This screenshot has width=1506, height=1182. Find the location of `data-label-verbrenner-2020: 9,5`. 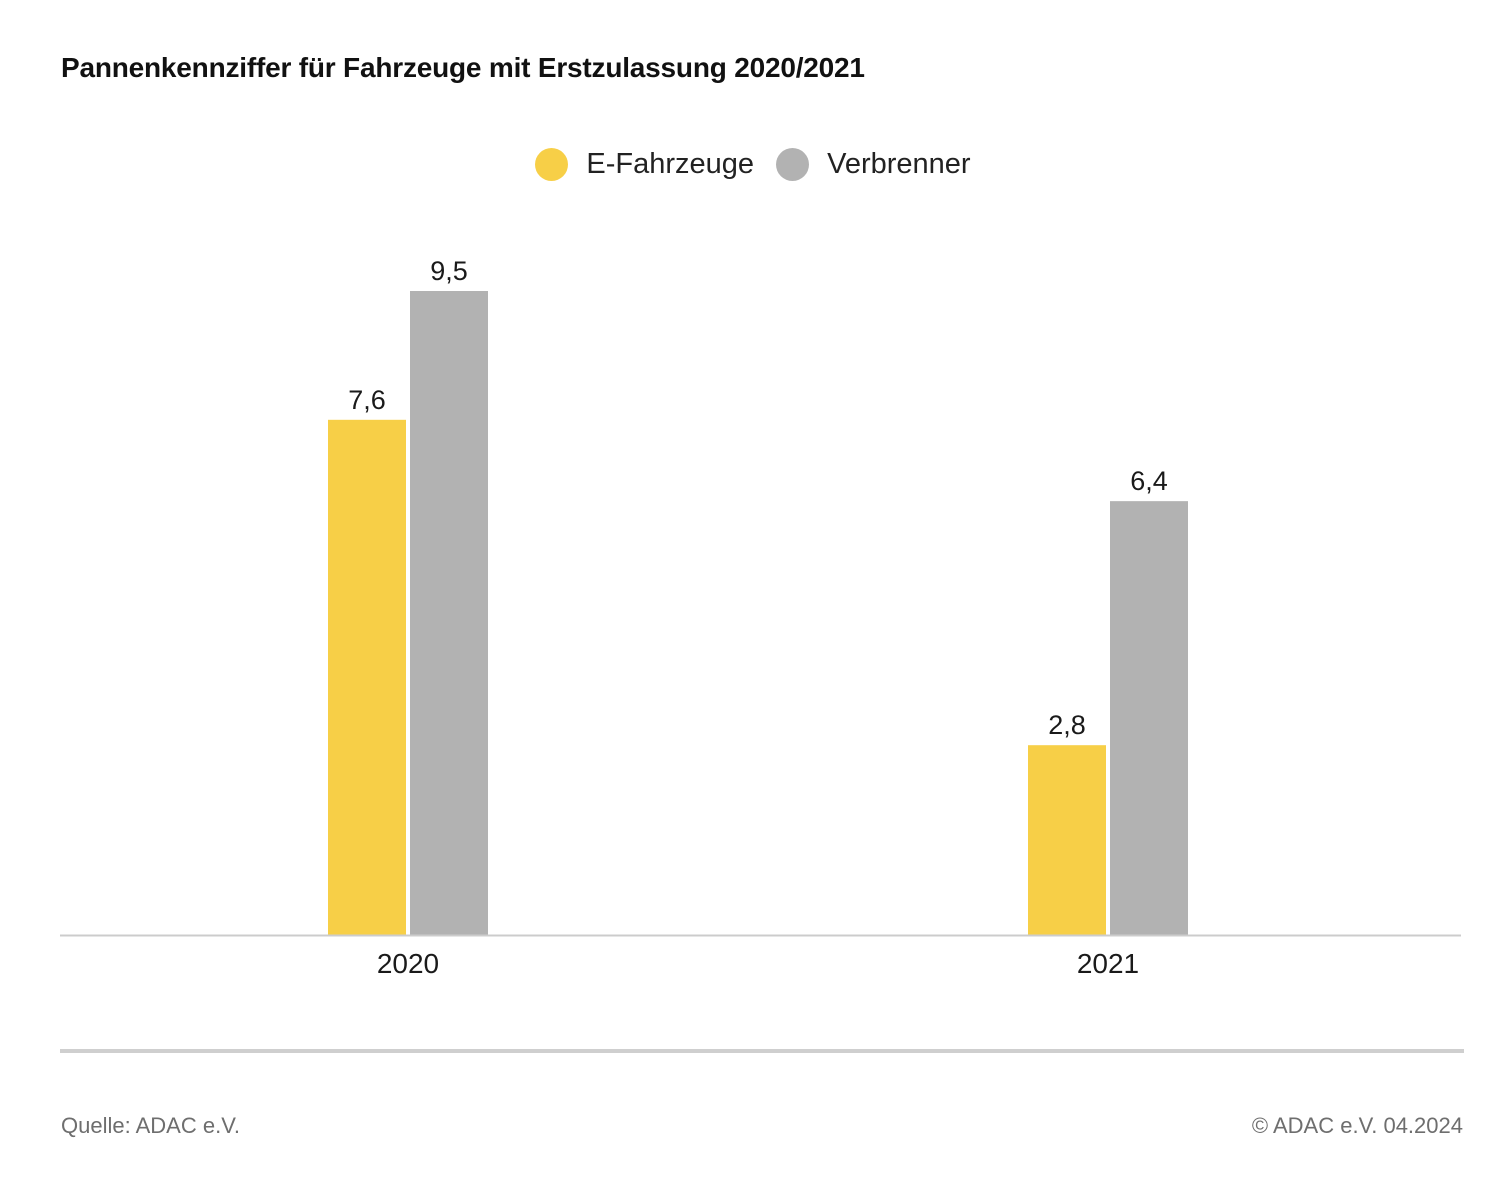

data-label-verbrenner-2020: 9,5 is located at coordinates (449, 271).